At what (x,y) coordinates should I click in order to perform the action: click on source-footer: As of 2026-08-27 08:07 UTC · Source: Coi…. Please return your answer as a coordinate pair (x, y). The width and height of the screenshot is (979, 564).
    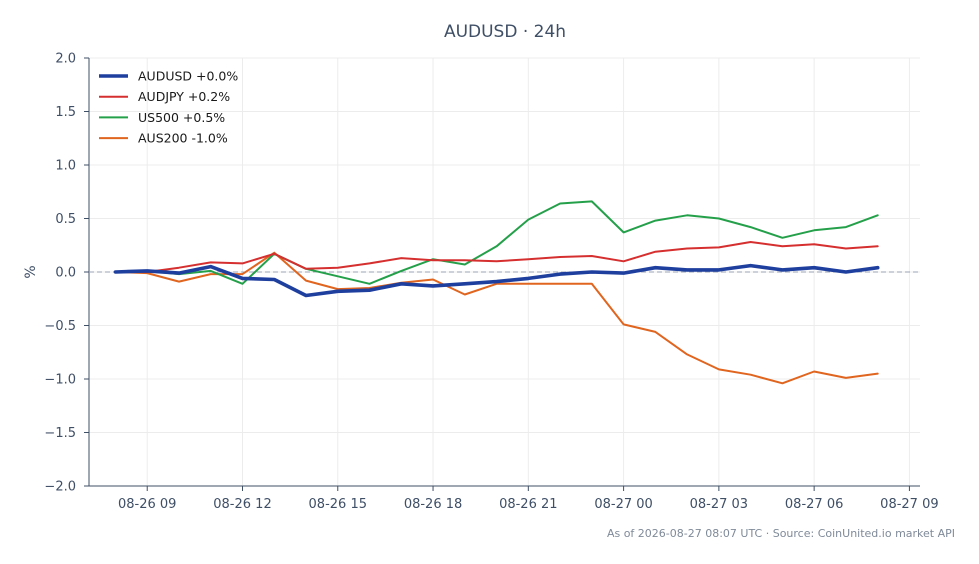
    Looking at the image, I should click on (781, 533).